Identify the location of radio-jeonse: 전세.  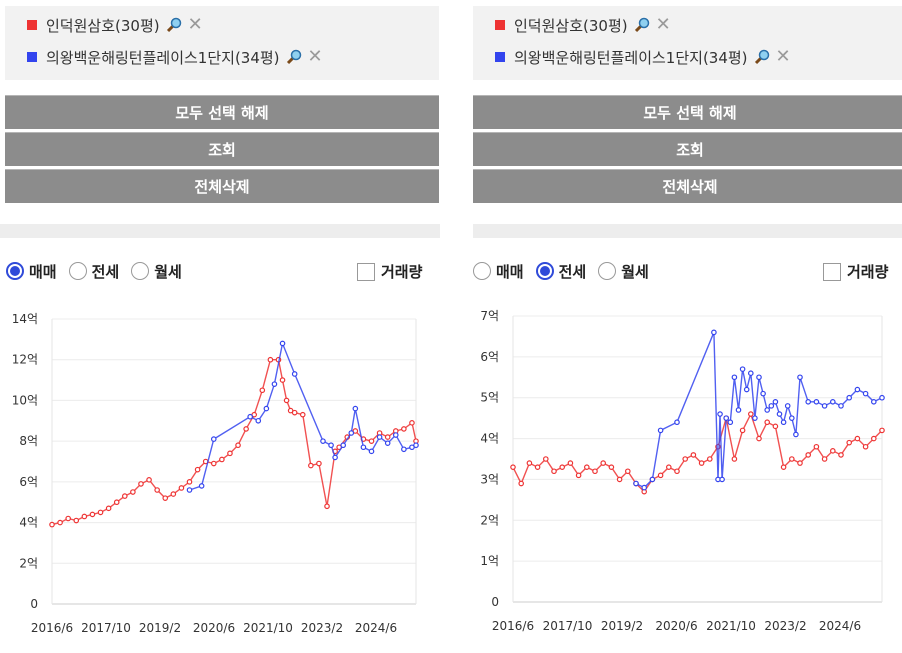
(93, 271).